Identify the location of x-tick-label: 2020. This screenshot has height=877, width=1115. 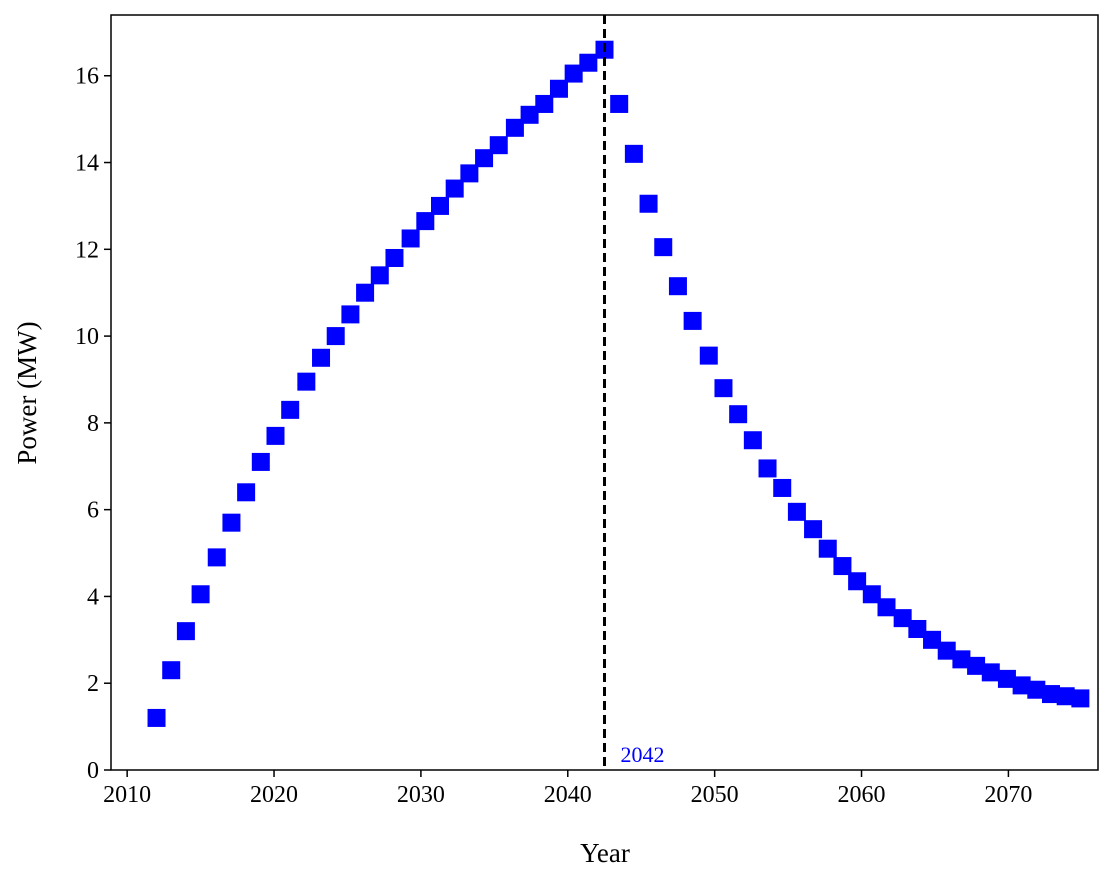
(274, 795).